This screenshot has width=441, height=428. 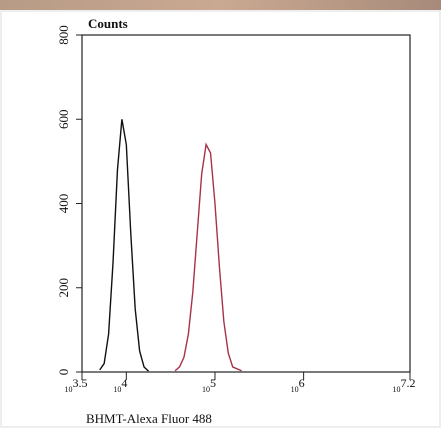 I want to click on y-tick-label: 200, so click(x=63, y=288).